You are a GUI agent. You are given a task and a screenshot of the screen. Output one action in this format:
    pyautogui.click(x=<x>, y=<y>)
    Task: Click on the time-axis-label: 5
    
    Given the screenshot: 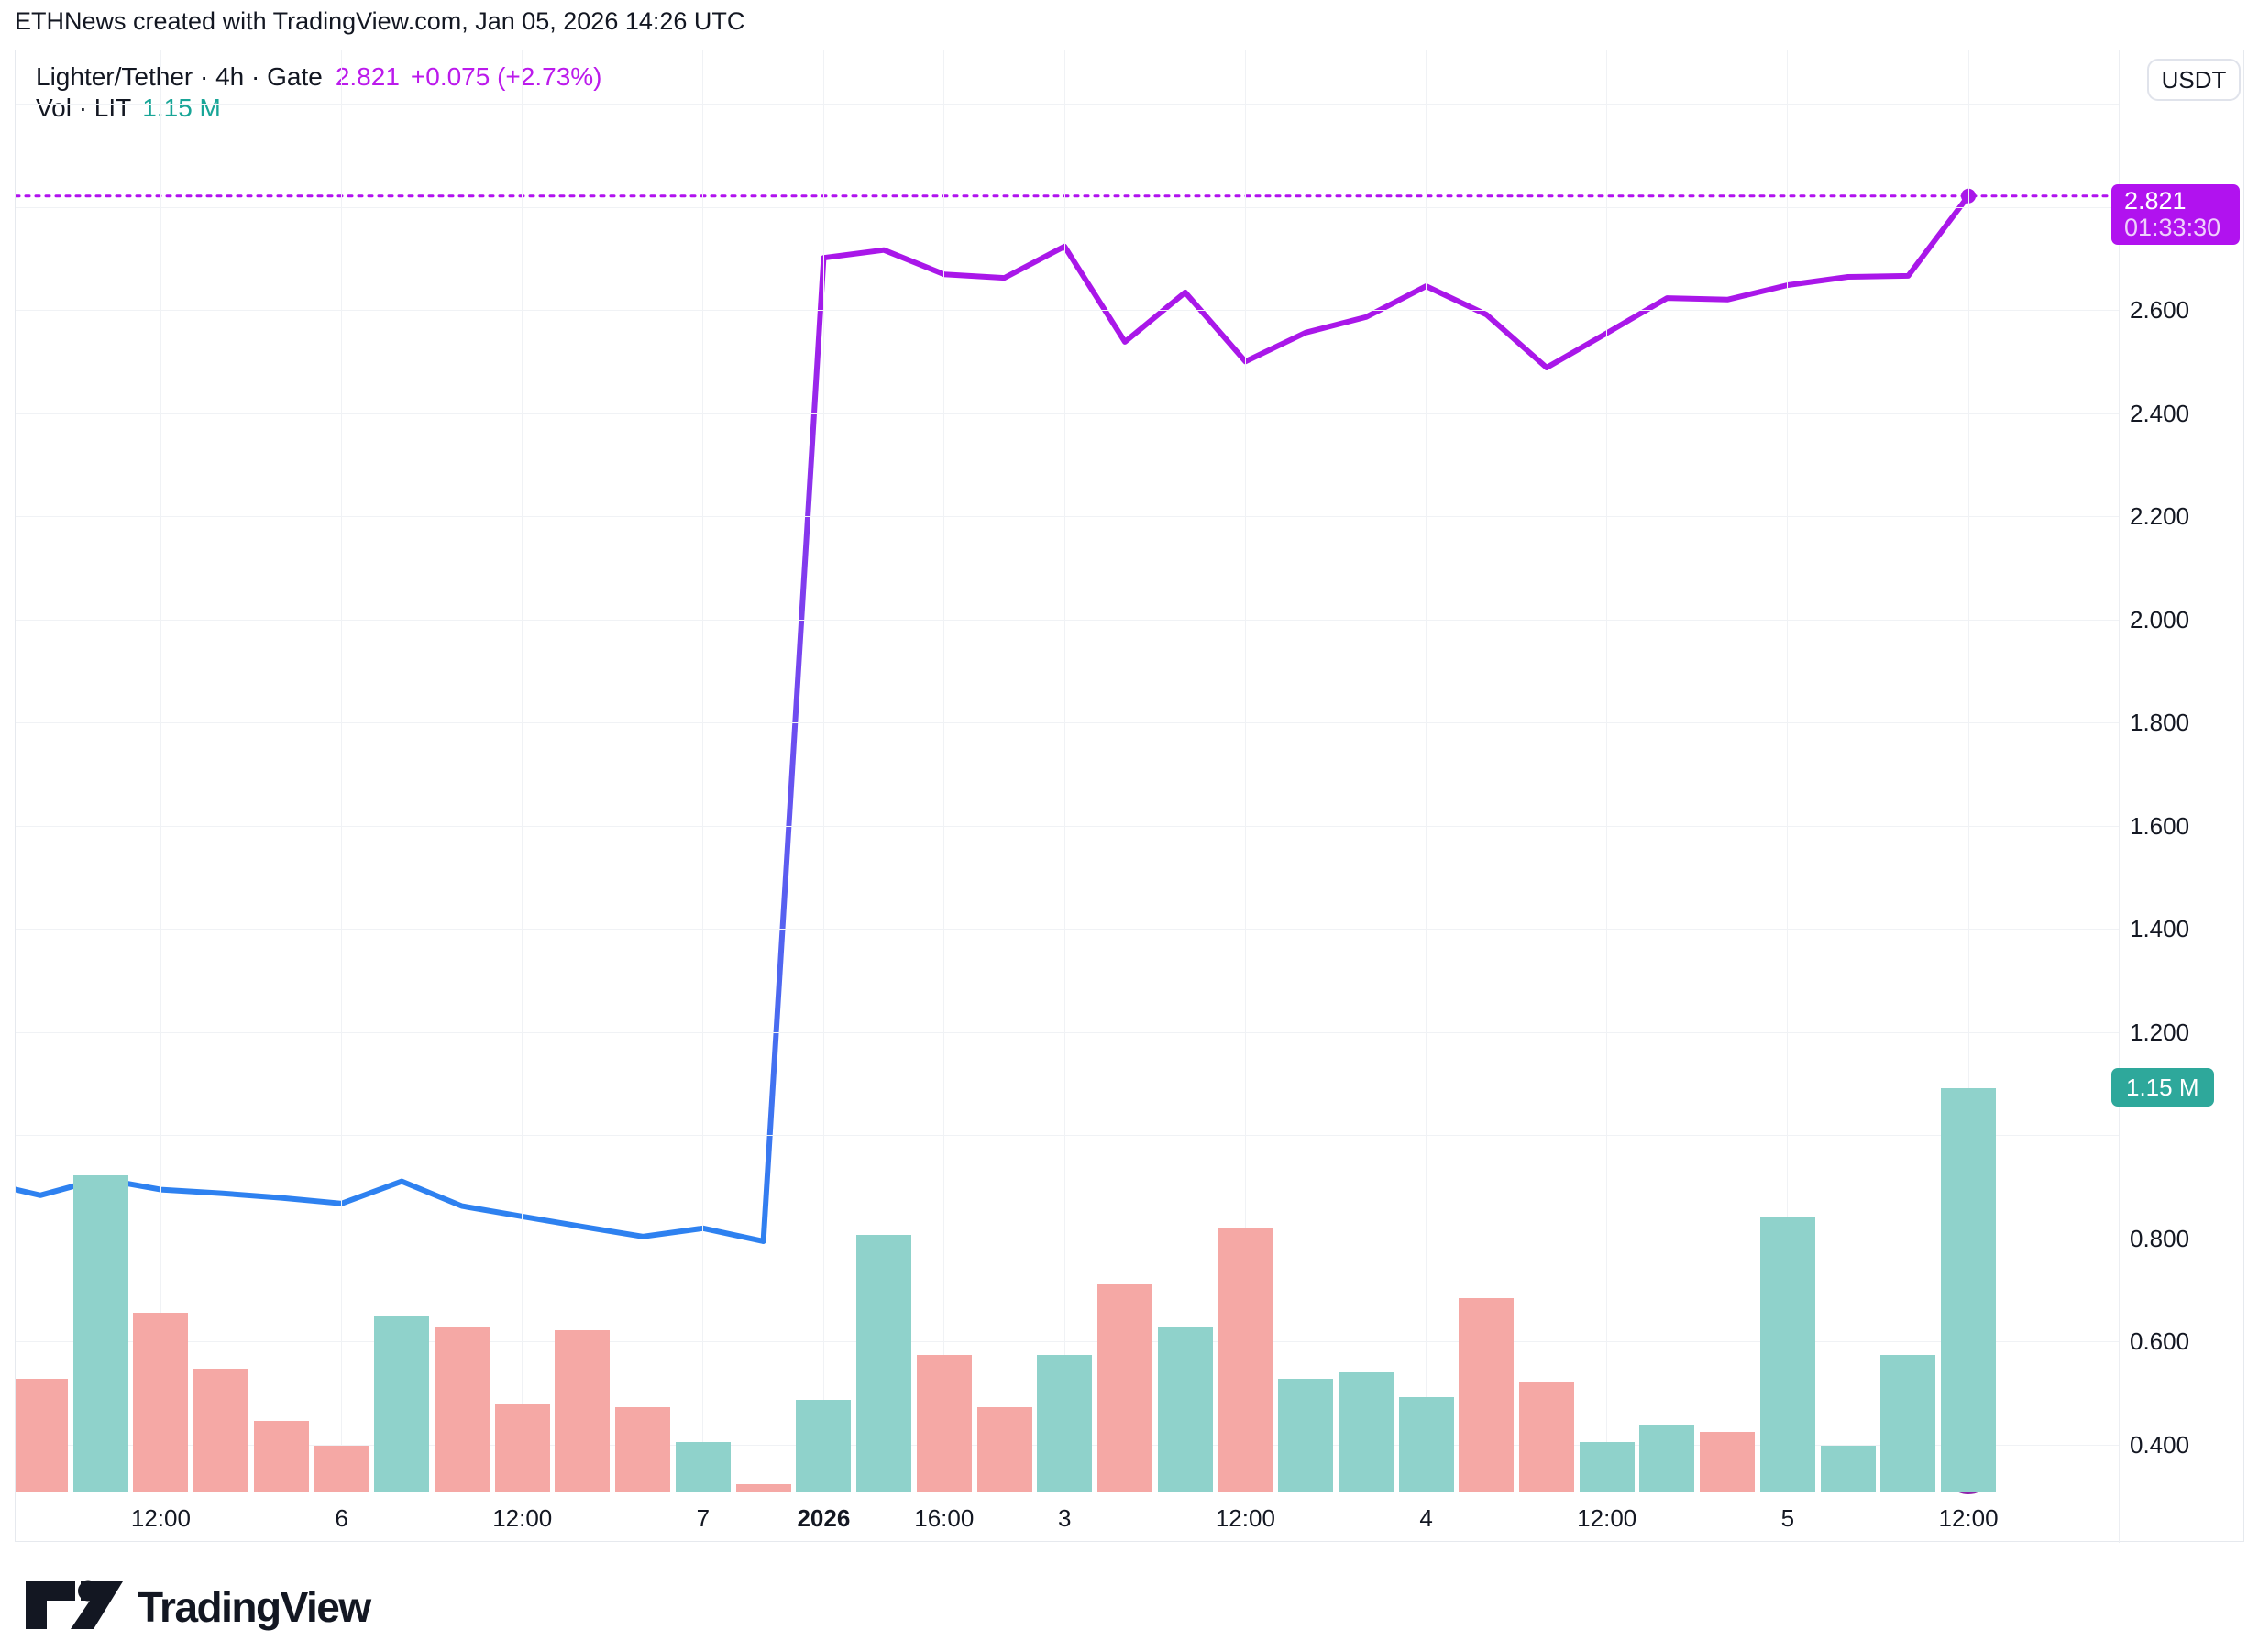 What is the action you would take?
    pyautogui.click(x=1787, y=1518)
    